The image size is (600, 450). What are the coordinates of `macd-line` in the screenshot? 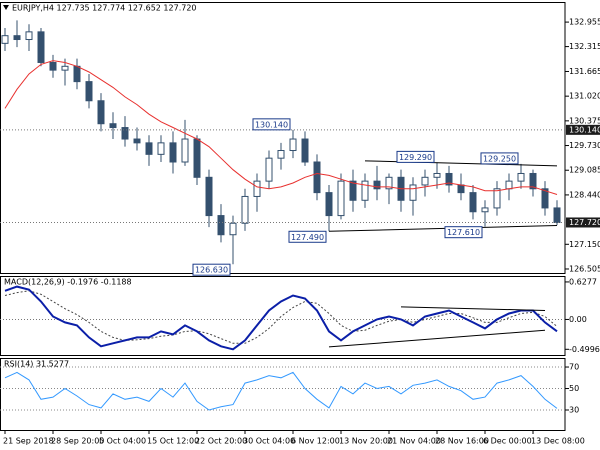 It's located at (281, 318).